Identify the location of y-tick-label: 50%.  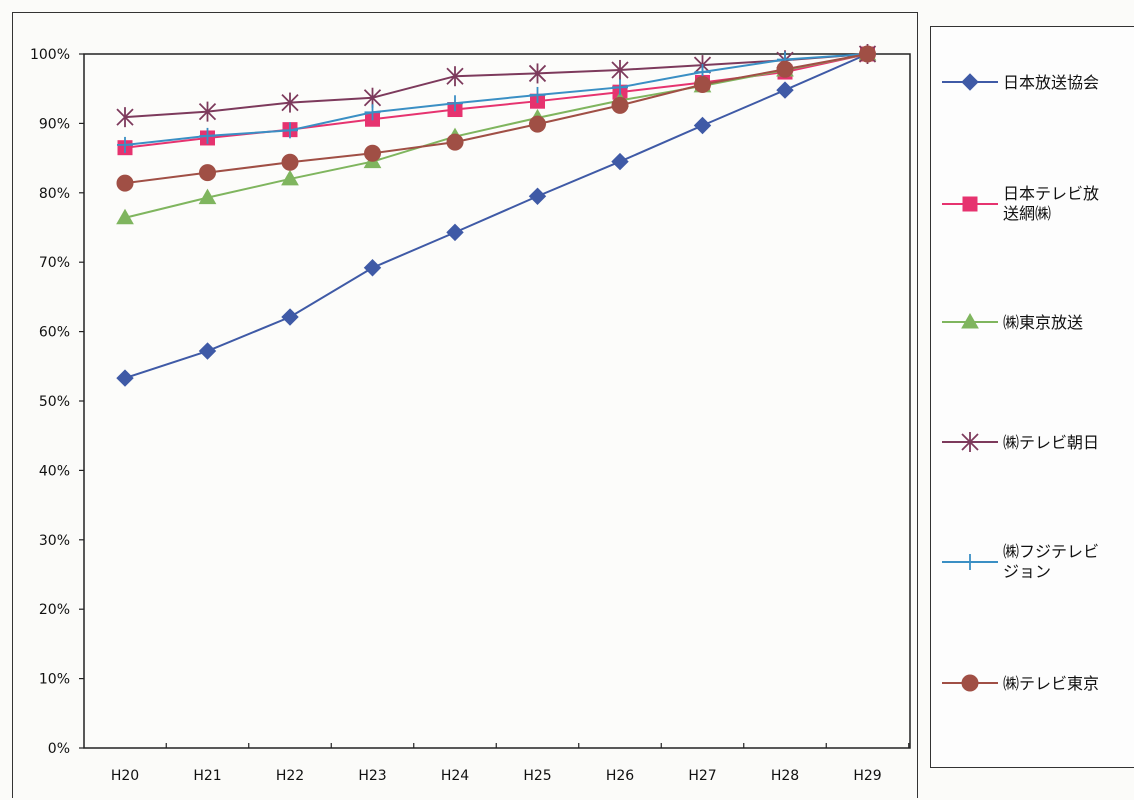
(54, 402).